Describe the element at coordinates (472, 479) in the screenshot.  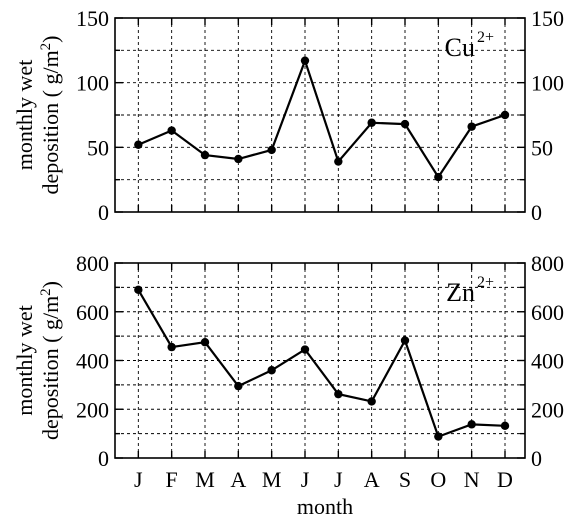
I see `x-tick-label: N` at that location.